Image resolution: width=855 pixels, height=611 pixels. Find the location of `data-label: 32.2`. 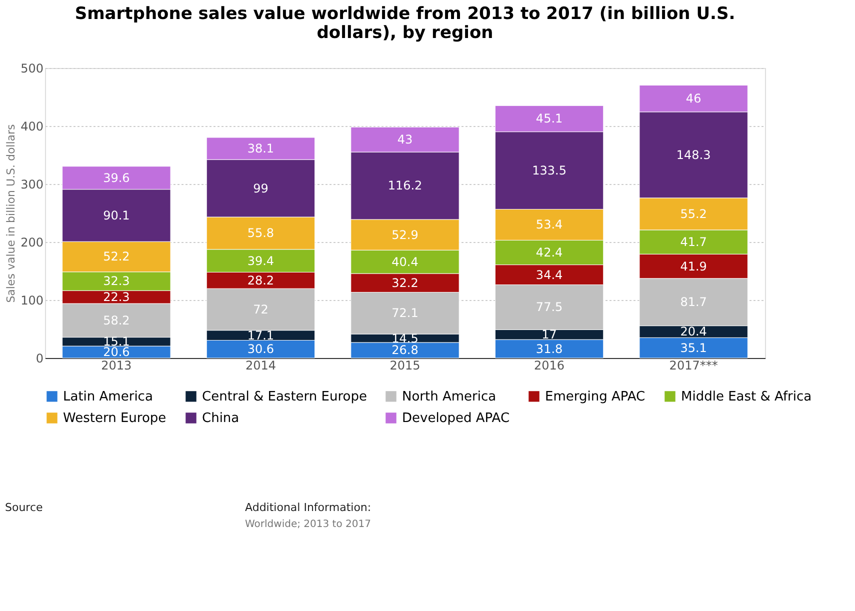

data-label: 32.2 is located at coordinates (405, 283).